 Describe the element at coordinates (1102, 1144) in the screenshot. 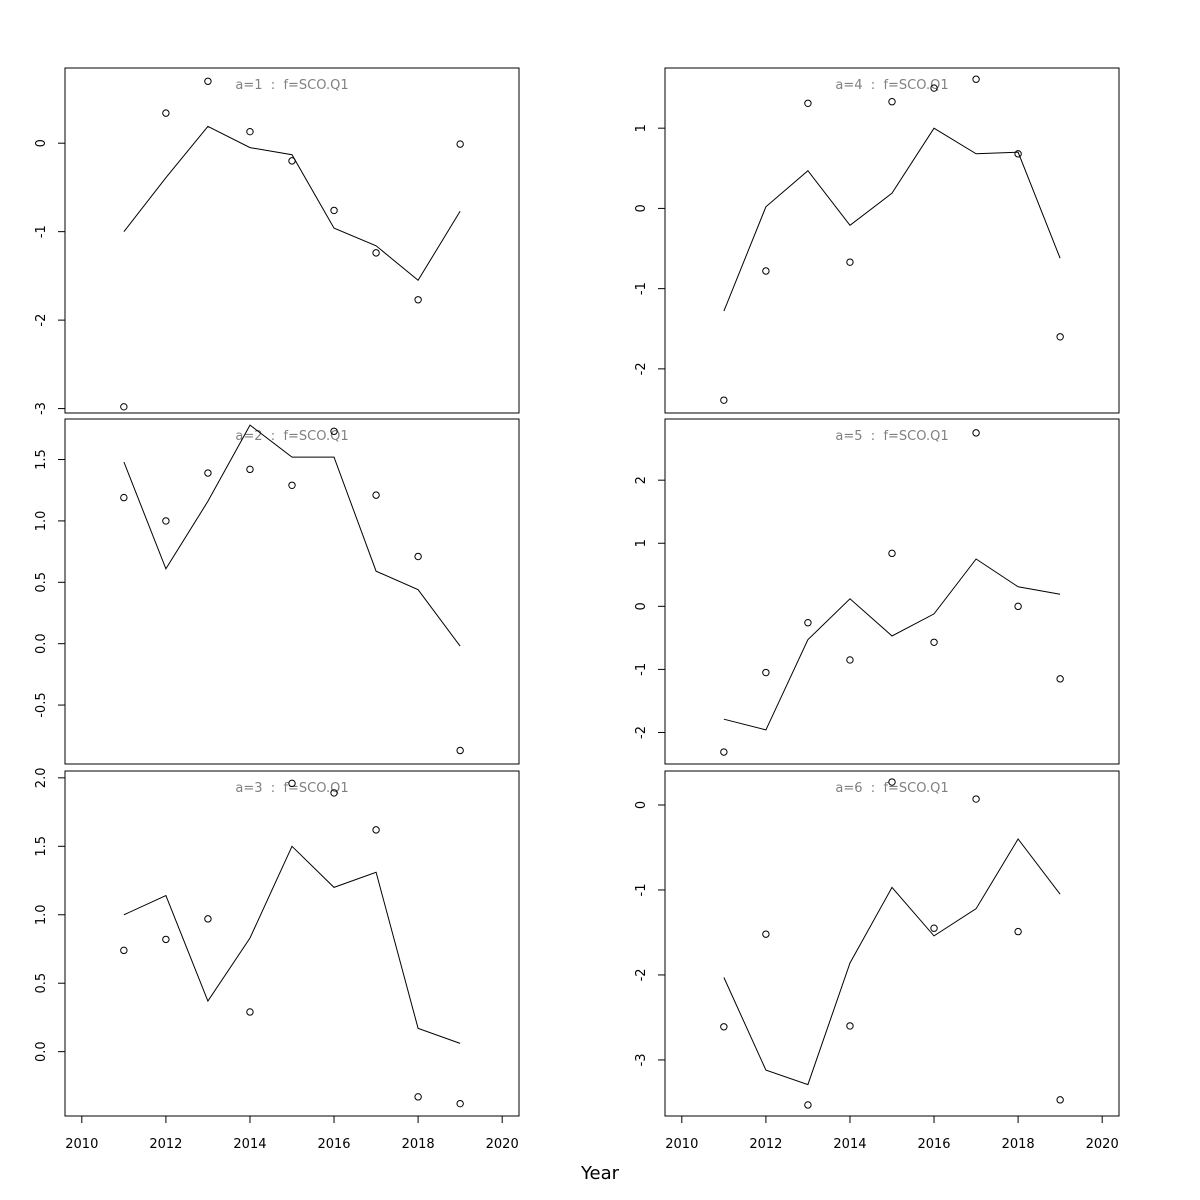

I see `x-tick-label: 2020` at that location.